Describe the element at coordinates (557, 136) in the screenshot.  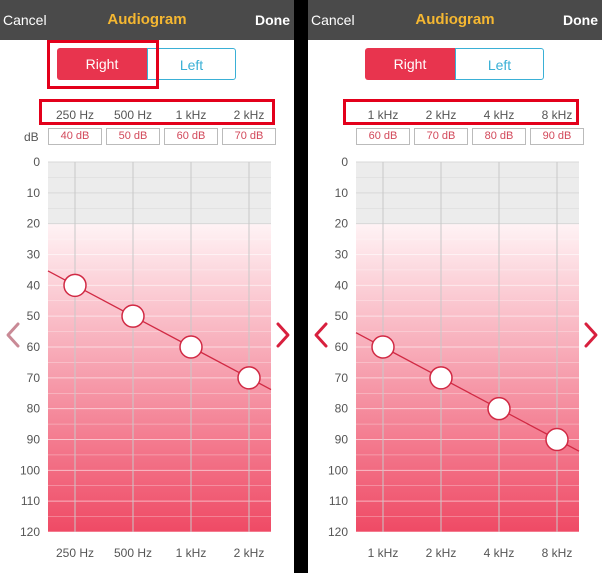
I see `db-value-box: 90 dB` at that location.